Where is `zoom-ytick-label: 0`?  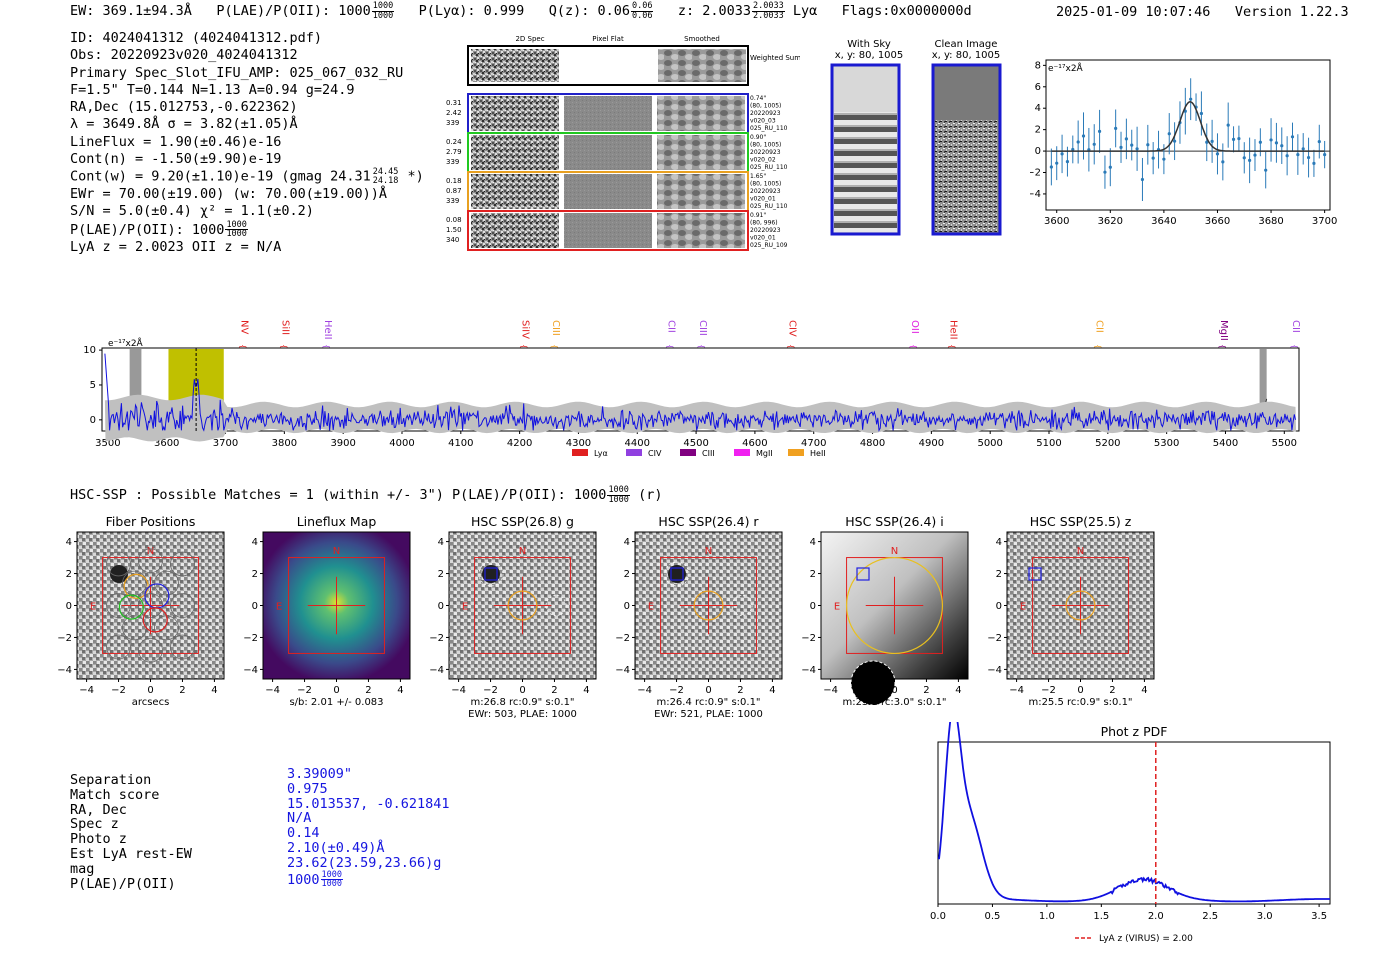 zoom-ytick-label: 0 is located at coordinates (1038, 151).